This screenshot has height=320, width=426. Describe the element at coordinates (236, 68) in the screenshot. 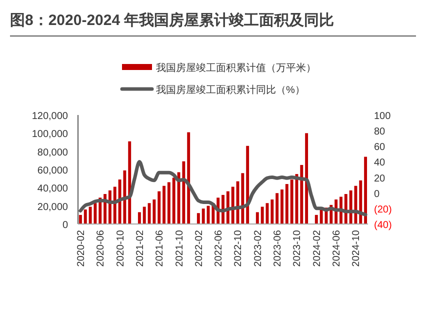

I see `legend-label: 我国房屋竣工面积累计值（万平米）` at that location.